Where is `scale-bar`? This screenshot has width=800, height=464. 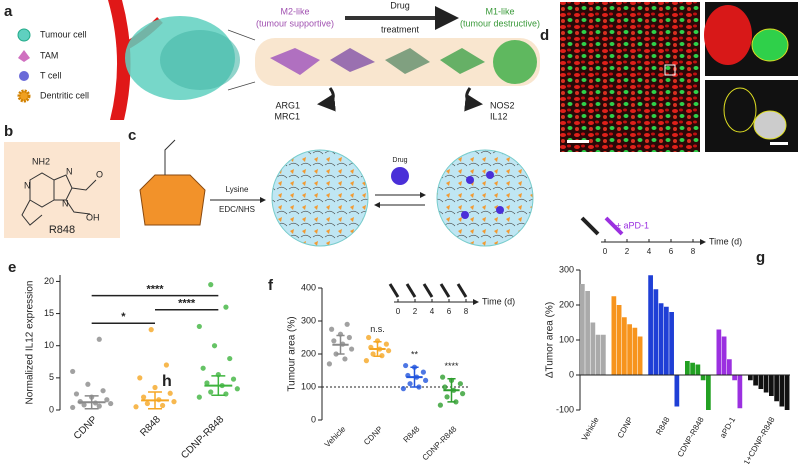 scale-bar is located at coordinates (779, 143).